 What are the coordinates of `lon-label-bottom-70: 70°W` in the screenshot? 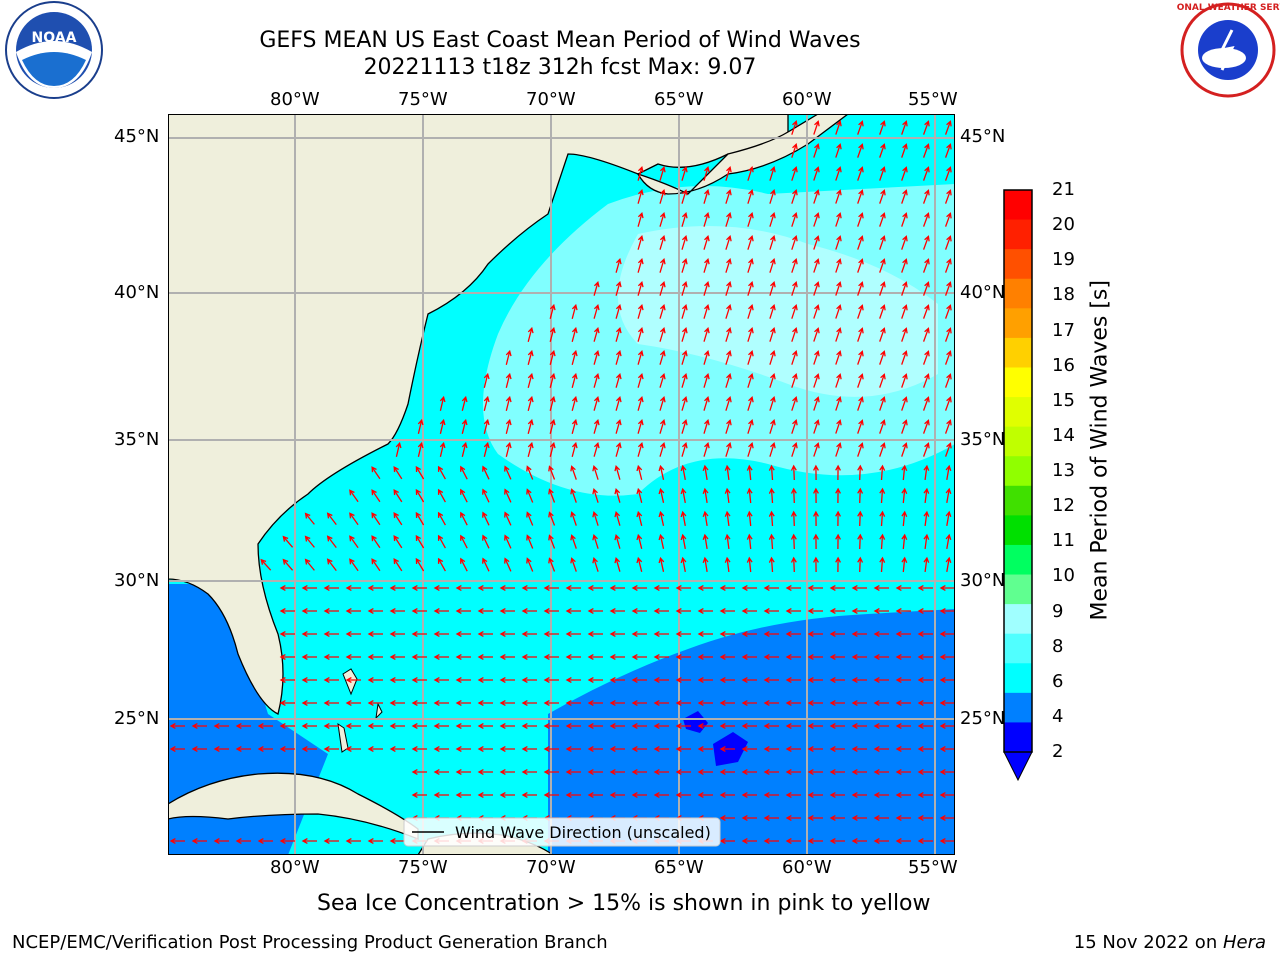 It's located at (551, 867).